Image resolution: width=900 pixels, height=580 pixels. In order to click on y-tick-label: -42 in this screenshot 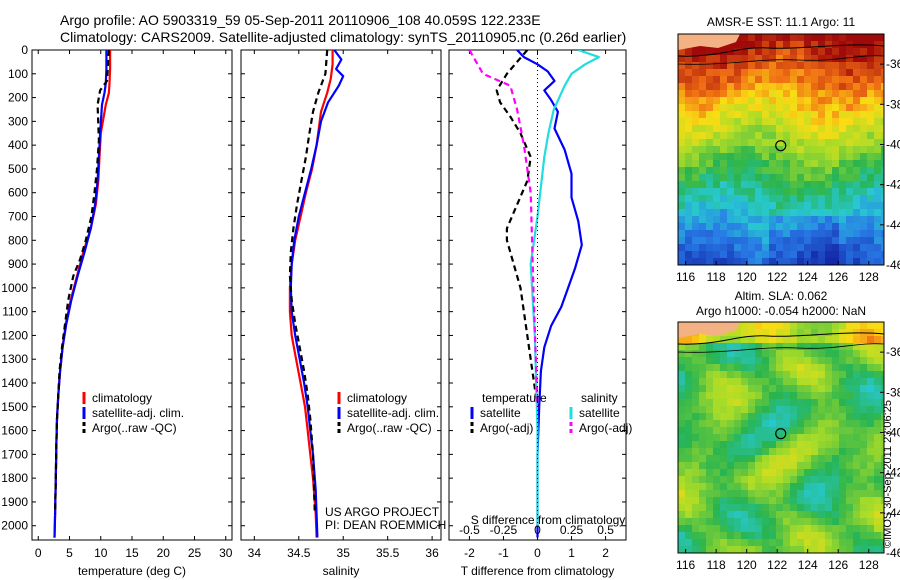, I will do `click(893, 185)`.